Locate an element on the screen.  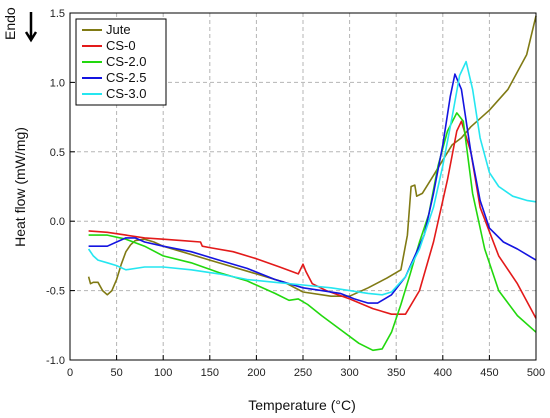
endo-annotation: Endo is located at coordinates (10, 23).